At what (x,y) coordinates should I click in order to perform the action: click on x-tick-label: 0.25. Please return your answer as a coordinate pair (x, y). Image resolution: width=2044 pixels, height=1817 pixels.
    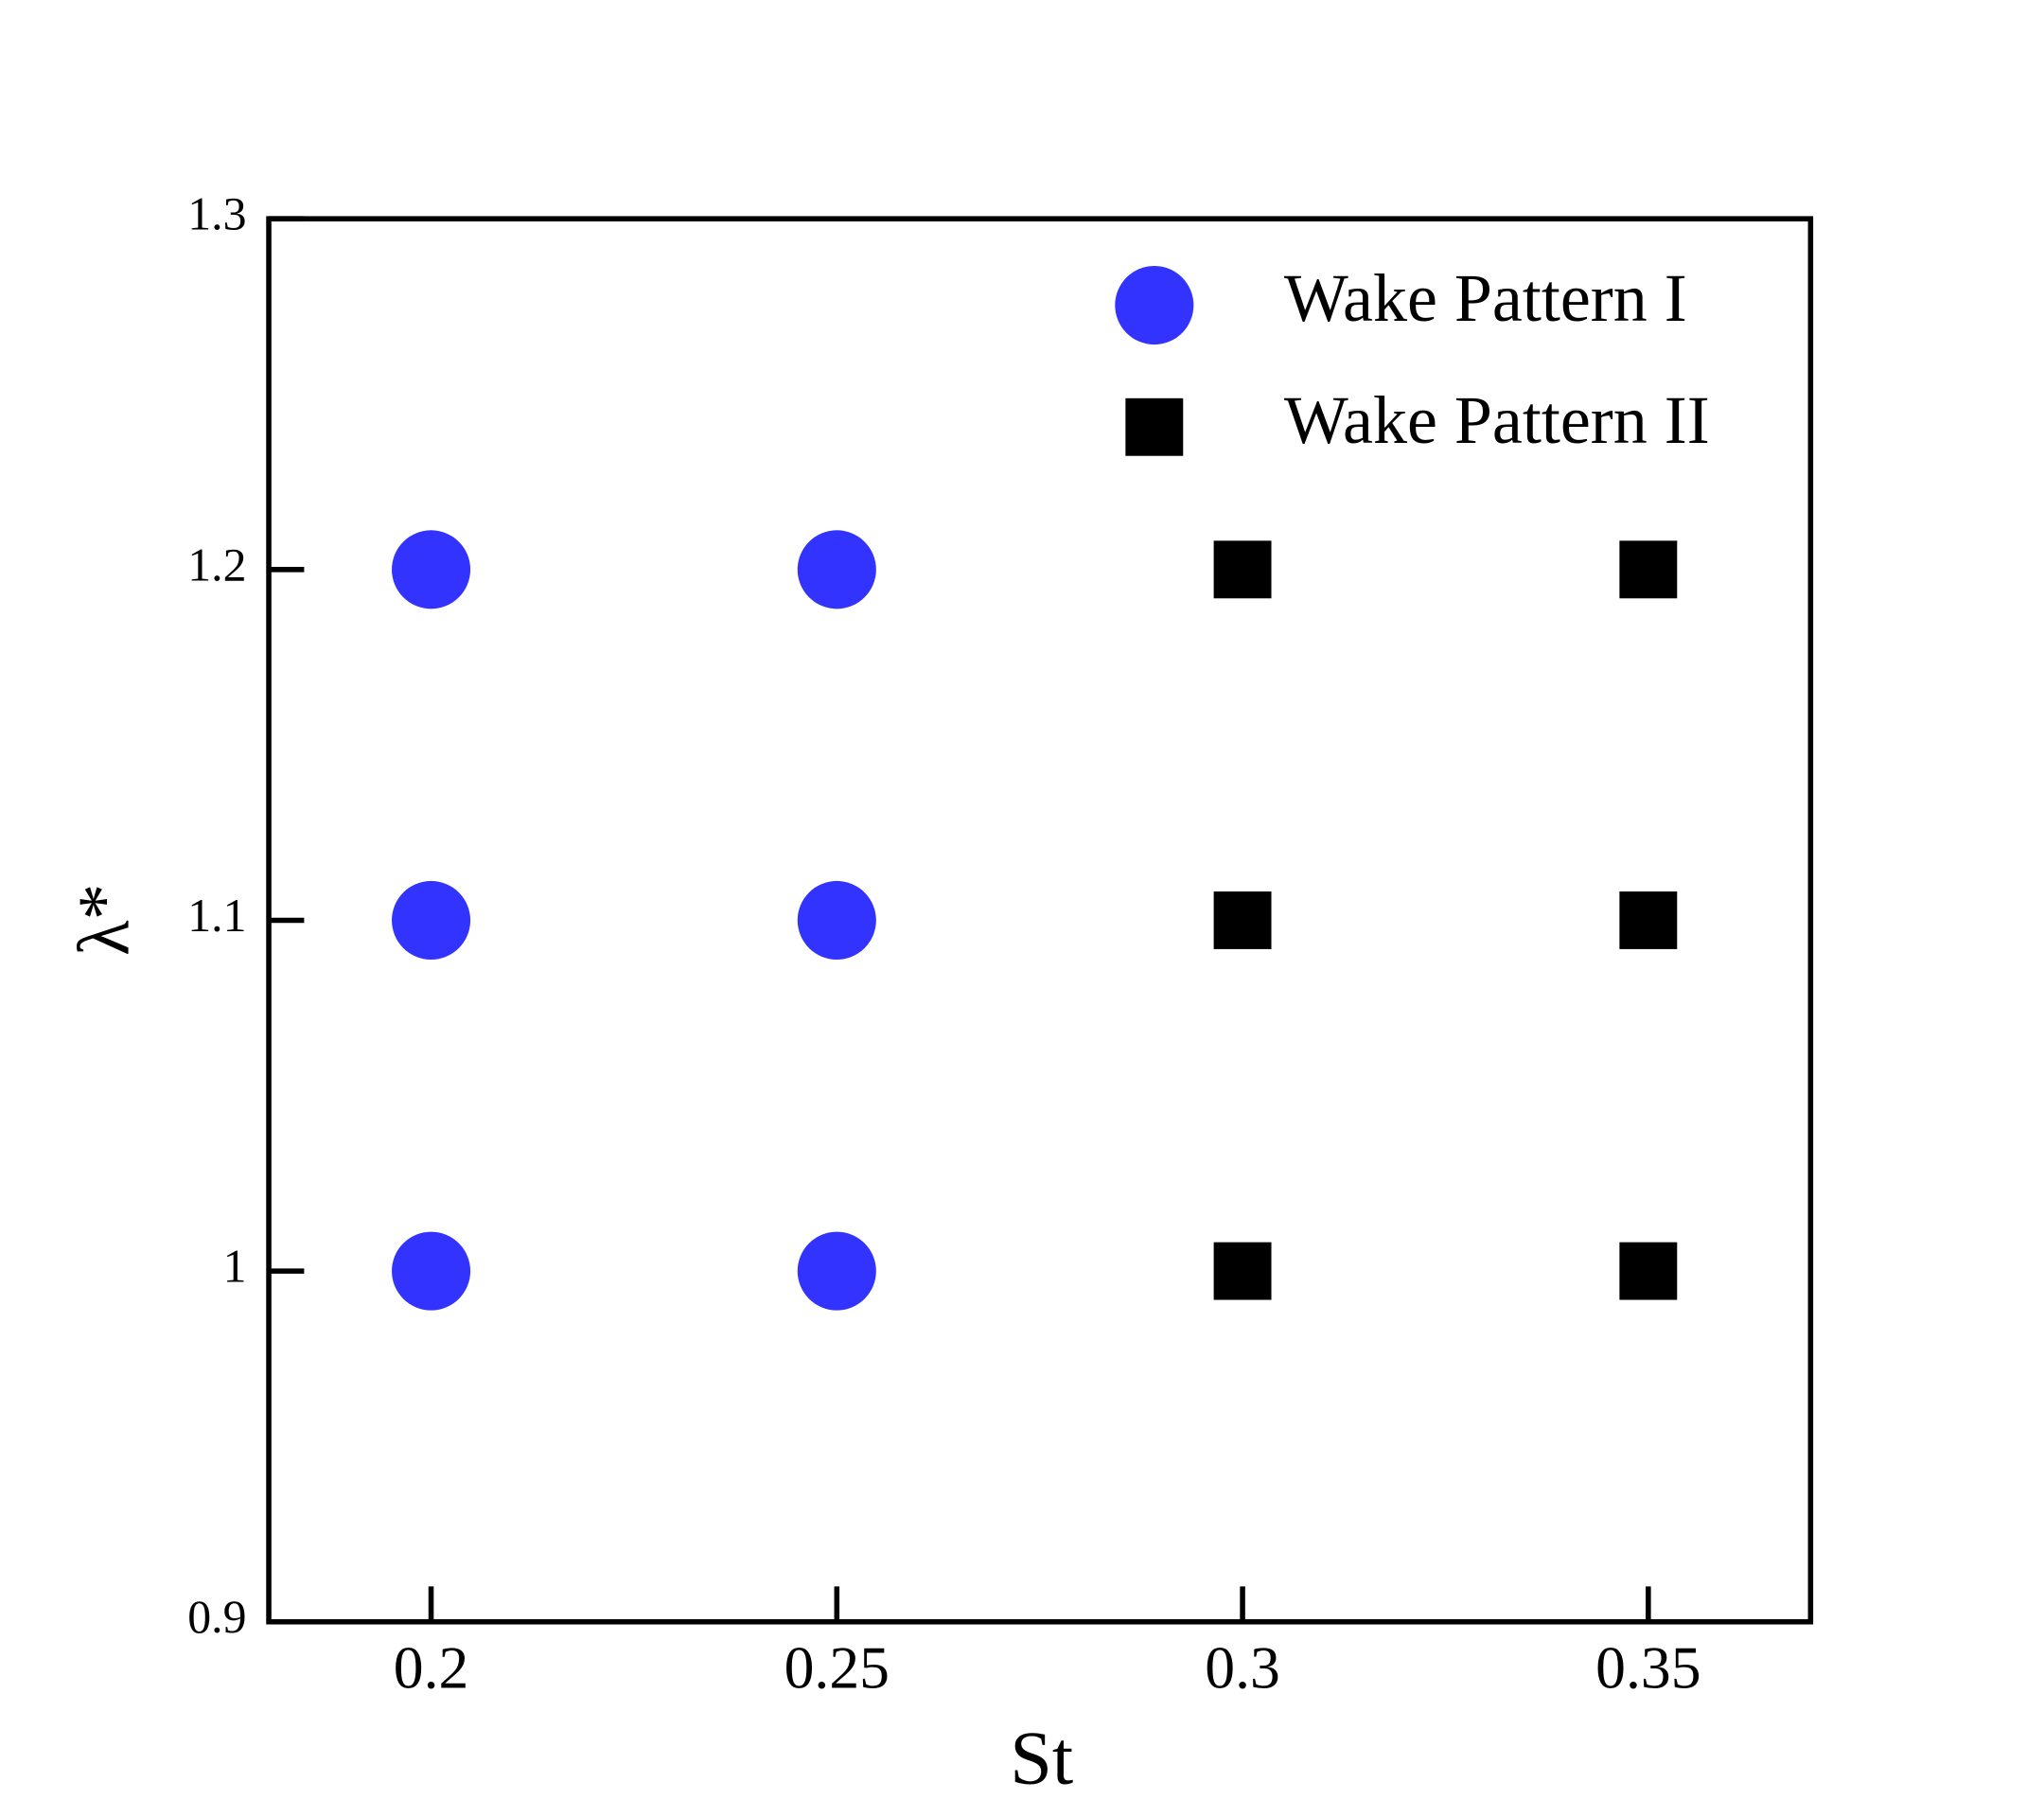
    Looking at the image, I should click on (837, 1668).